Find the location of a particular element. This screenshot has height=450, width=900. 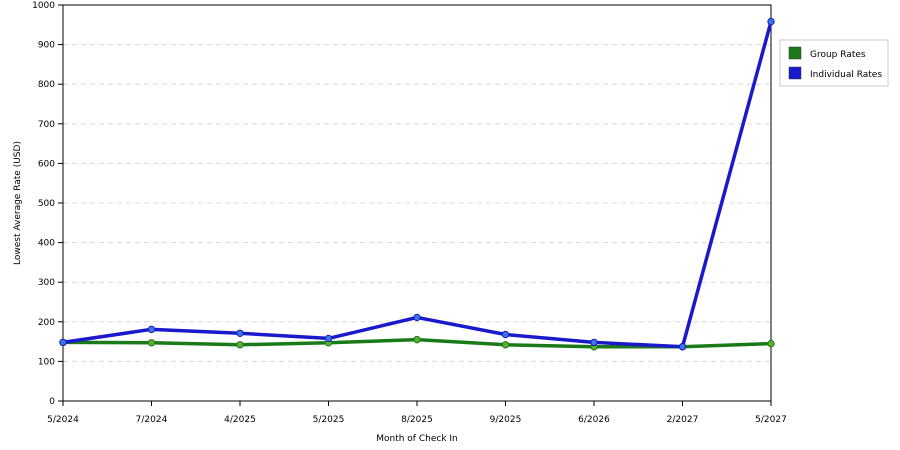

legend-label: Individual Rates is located at coordinates (846, 75).